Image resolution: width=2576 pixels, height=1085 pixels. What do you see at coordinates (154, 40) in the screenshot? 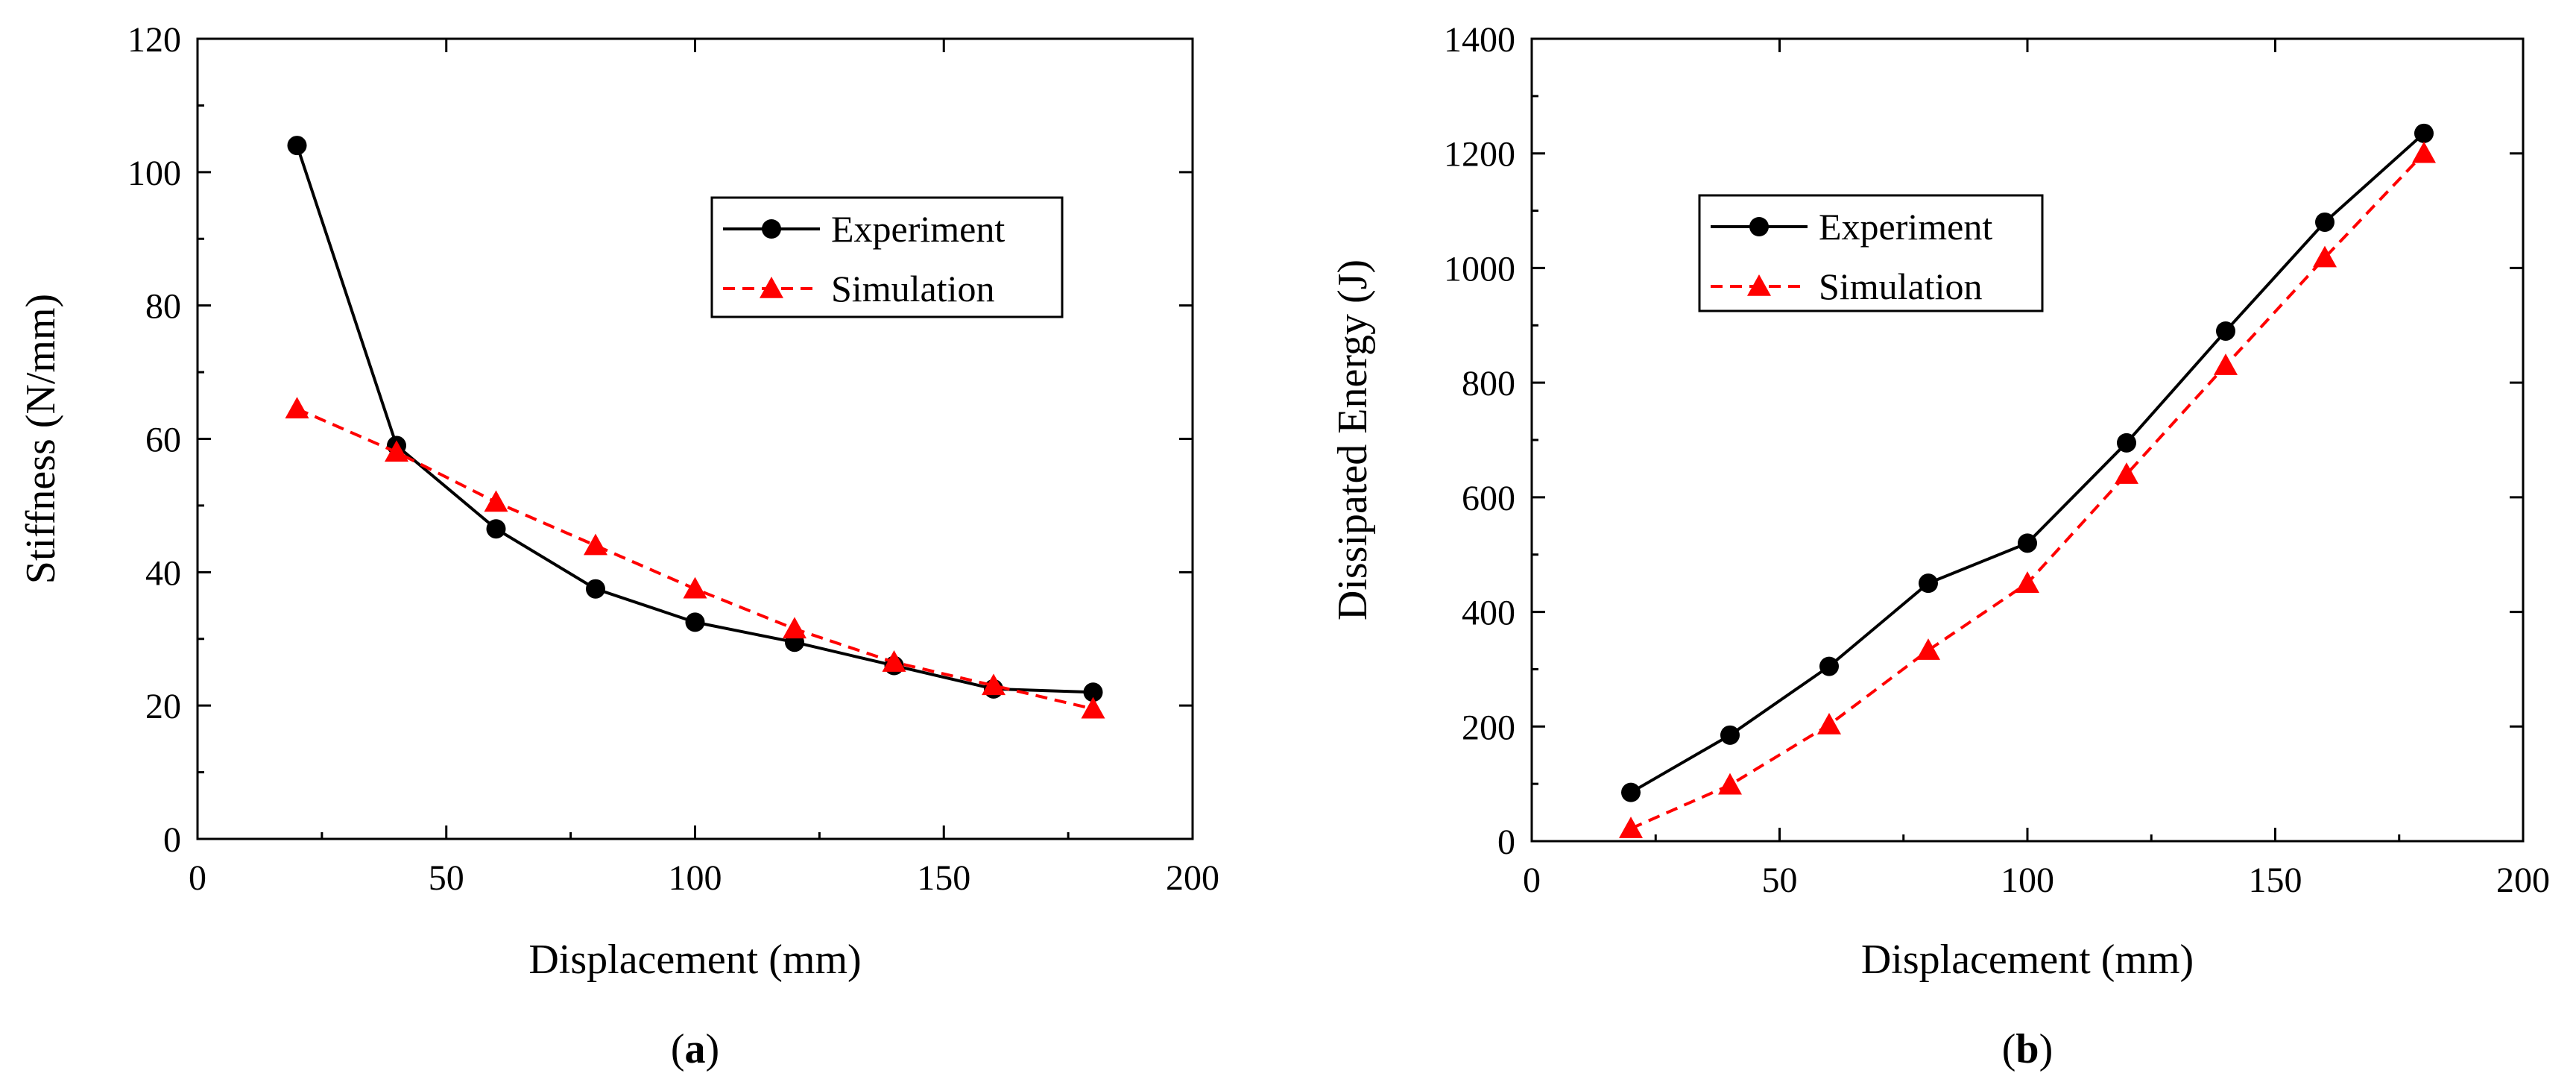
I see `chart-a-y-tick-label: 120` at bounding box center [154, 40].